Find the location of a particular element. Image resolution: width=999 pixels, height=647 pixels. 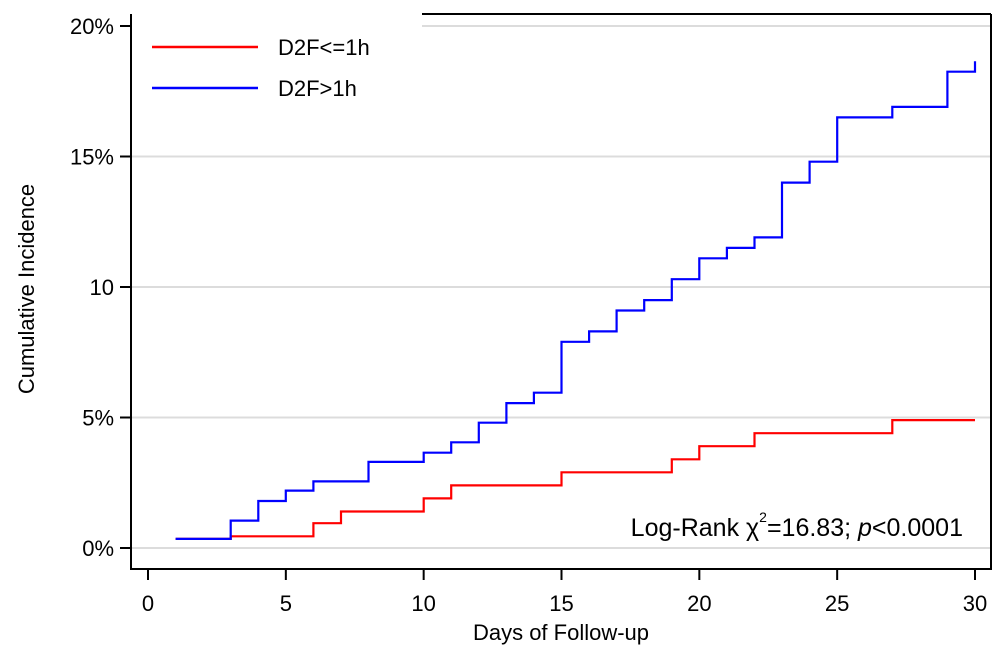

x-tick-label-0: 0 is located at coordinates (148, 603).